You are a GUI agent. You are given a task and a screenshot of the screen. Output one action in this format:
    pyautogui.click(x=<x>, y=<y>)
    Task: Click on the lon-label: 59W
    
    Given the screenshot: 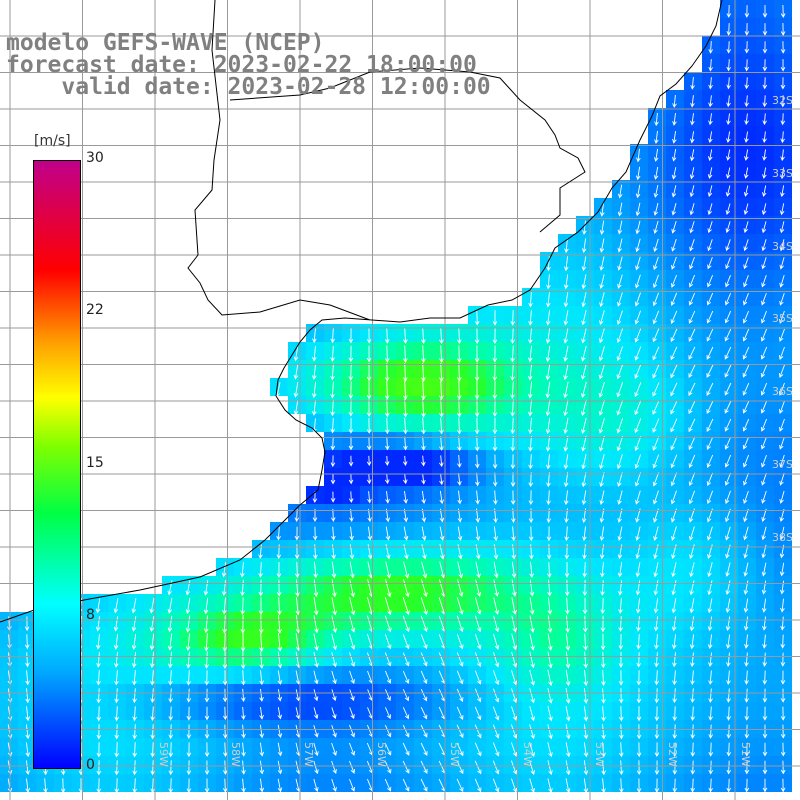 What is the action you would take?
    pyautogui.click(x=163, y=754)
    